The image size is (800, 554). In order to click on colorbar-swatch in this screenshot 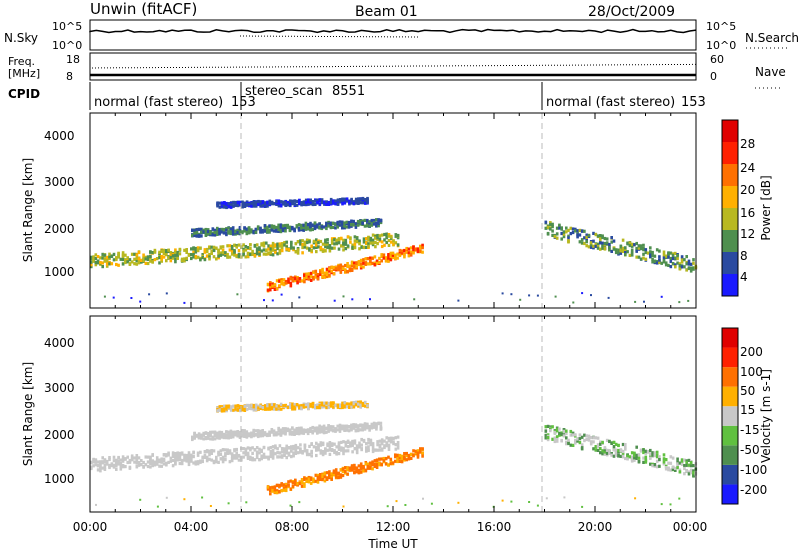, I will do `click(730, 175)`.